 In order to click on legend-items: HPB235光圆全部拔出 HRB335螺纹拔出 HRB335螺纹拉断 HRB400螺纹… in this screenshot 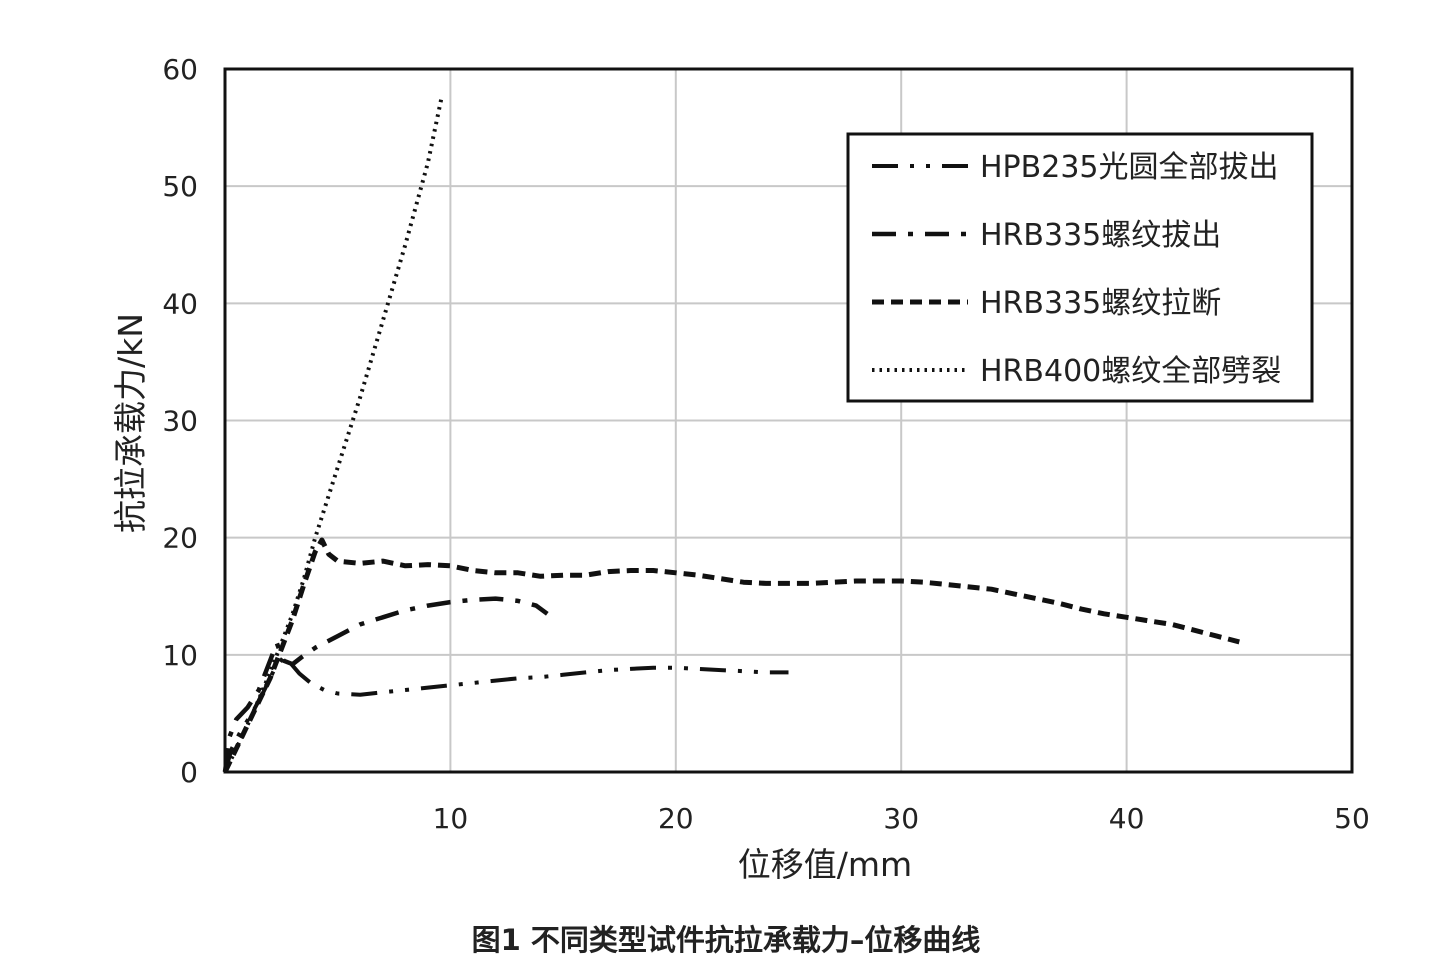, I will do `click(1076, 269)`.